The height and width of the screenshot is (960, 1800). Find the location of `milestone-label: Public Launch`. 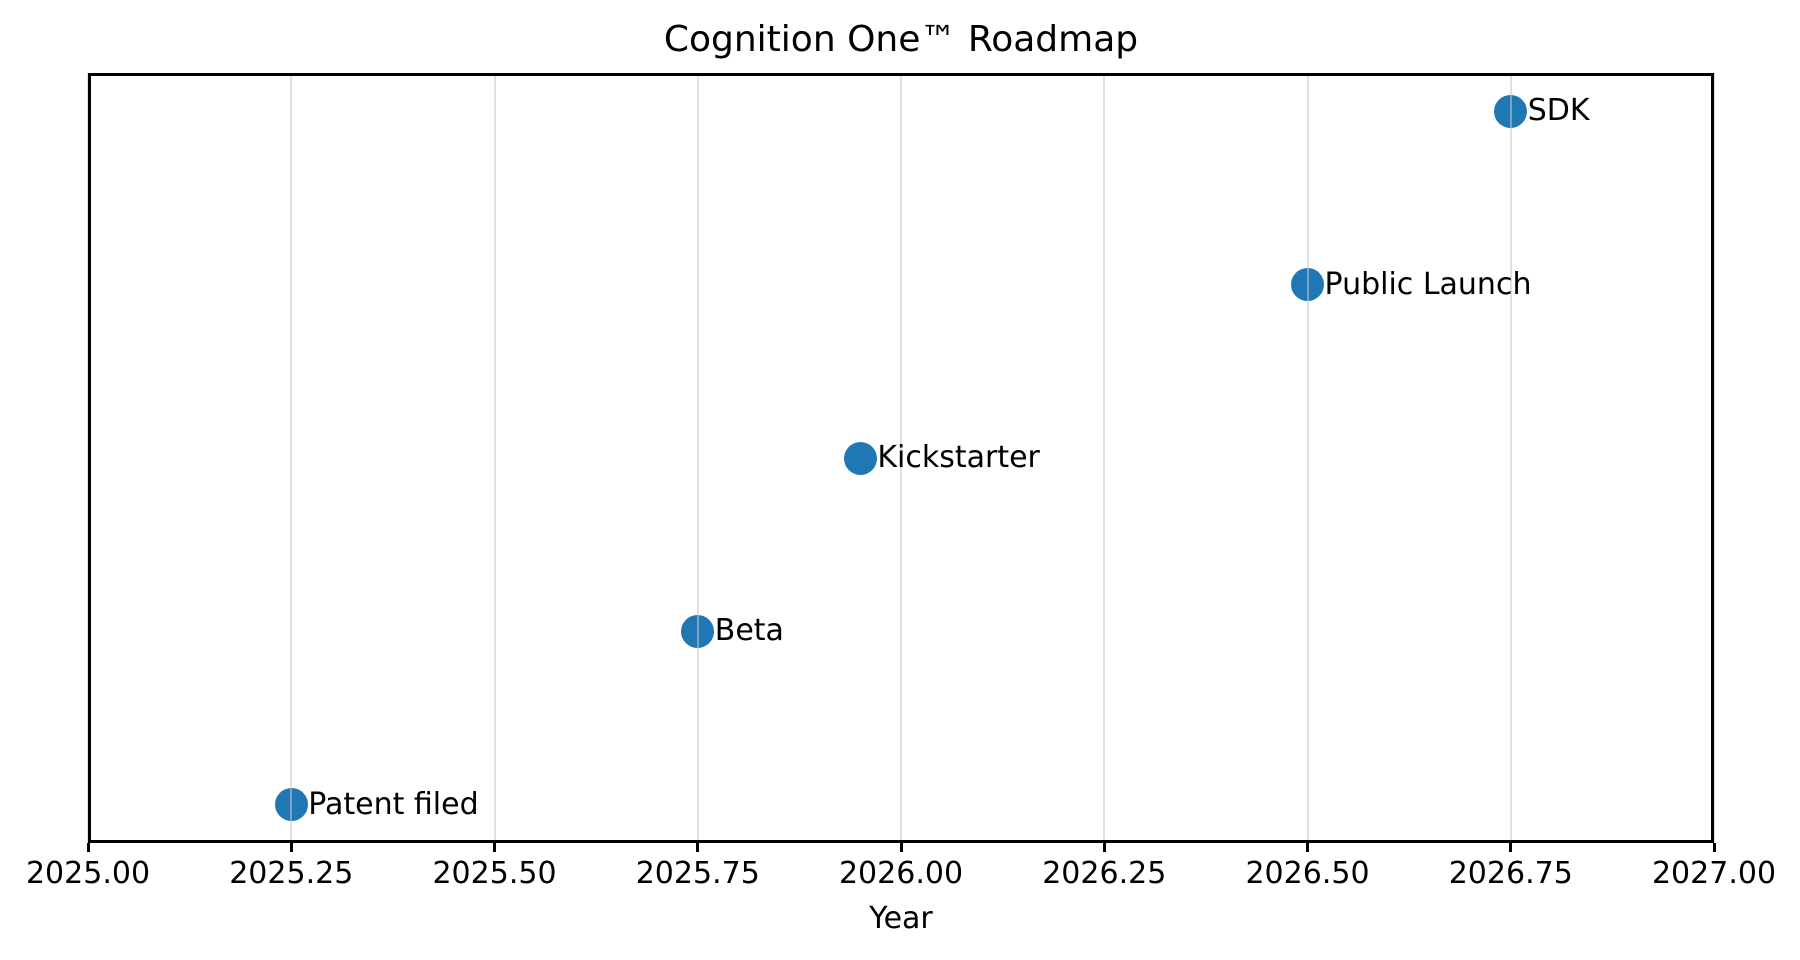

milestone-label: Public Launch is located at coordinates (1428, 284).